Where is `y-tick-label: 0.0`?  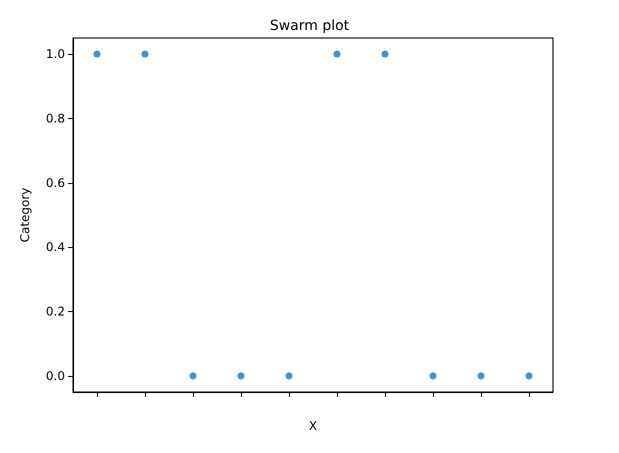
y-tick-label: 0.0 is located at coordinates (55, 375).